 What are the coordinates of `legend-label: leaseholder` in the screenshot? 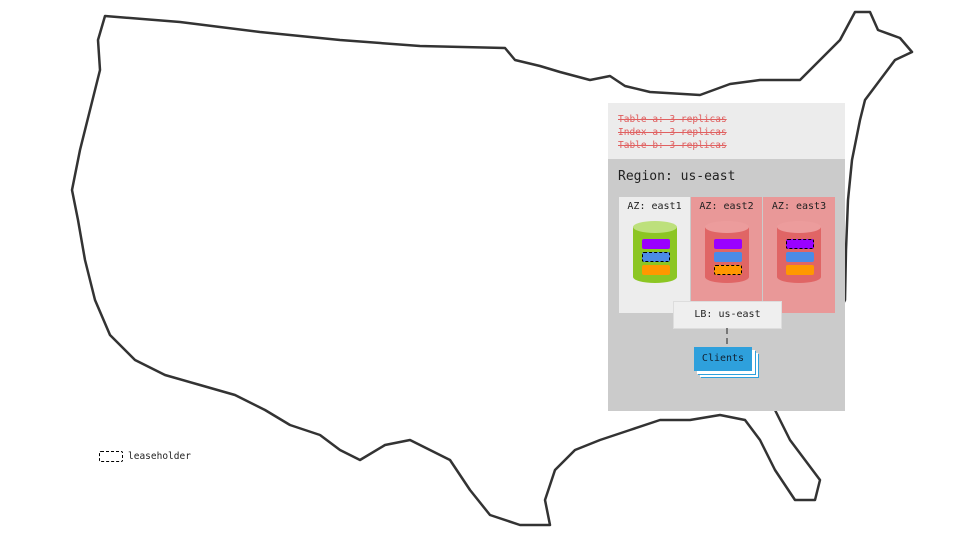 It's located at (159, 456).